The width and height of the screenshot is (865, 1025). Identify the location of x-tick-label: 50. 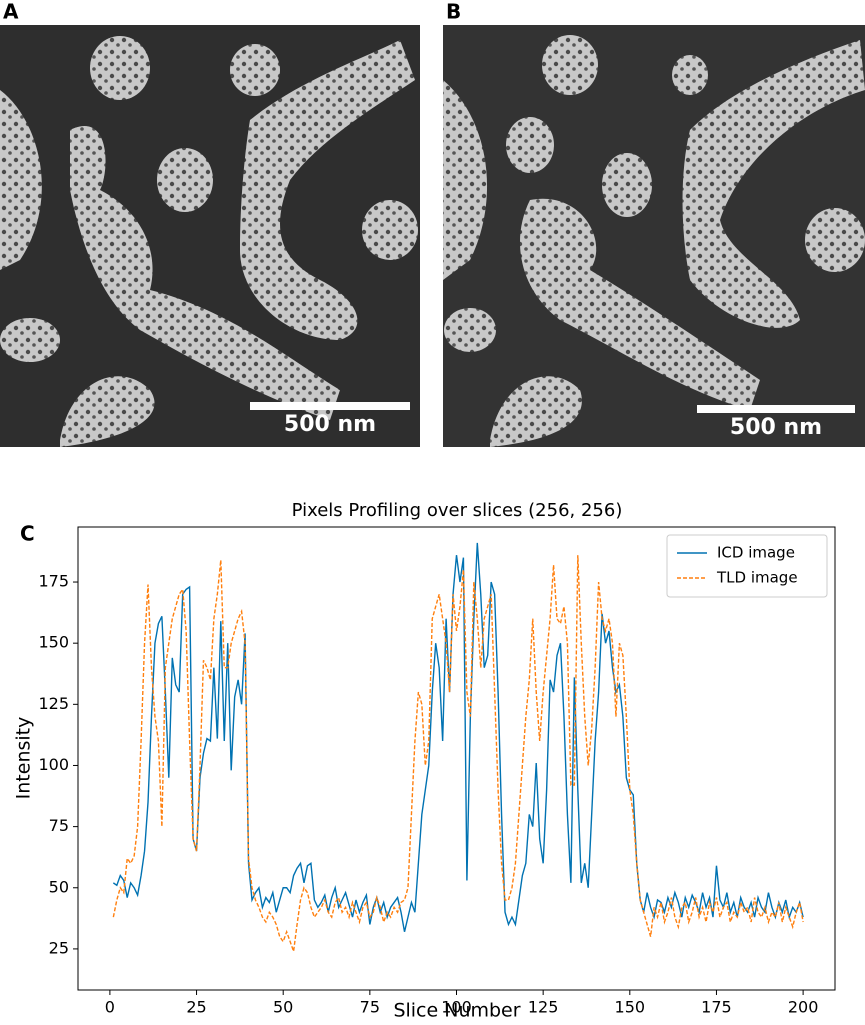
(283, 1007).